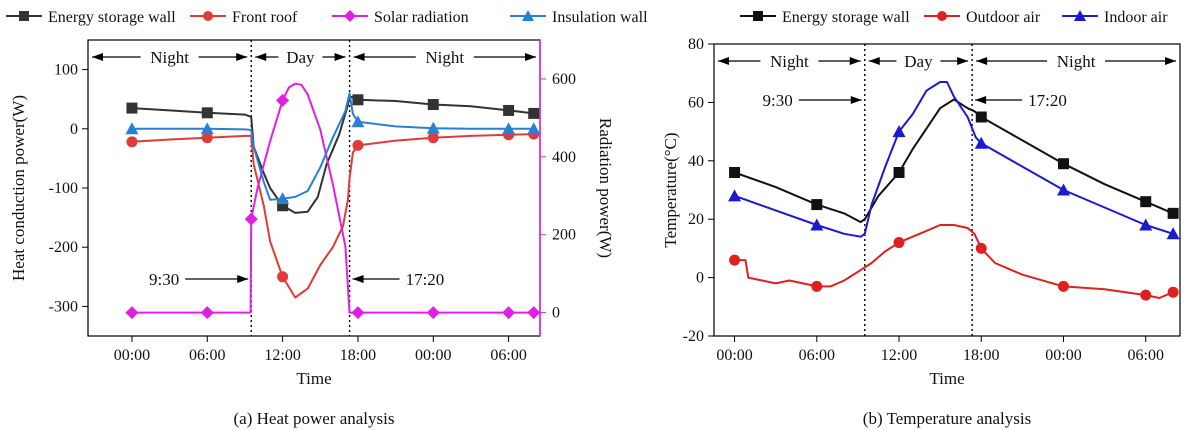  What do you see at coordinates (564, 235) in the screenshot?
I see `y2-tick-label: 200` at bounding box center [564, 235].